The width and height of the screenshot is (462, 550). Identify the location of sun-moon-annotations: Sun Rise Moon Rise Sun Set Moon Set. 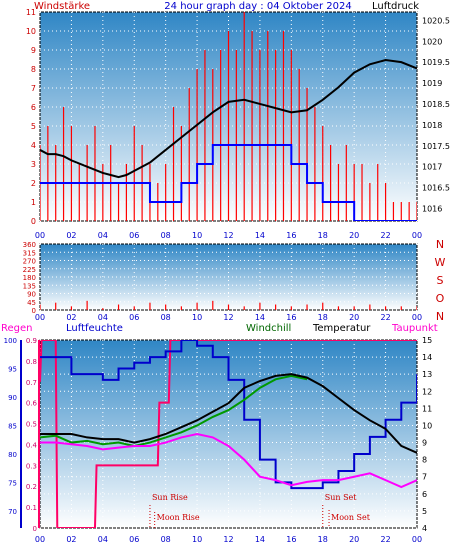
(260, 510).